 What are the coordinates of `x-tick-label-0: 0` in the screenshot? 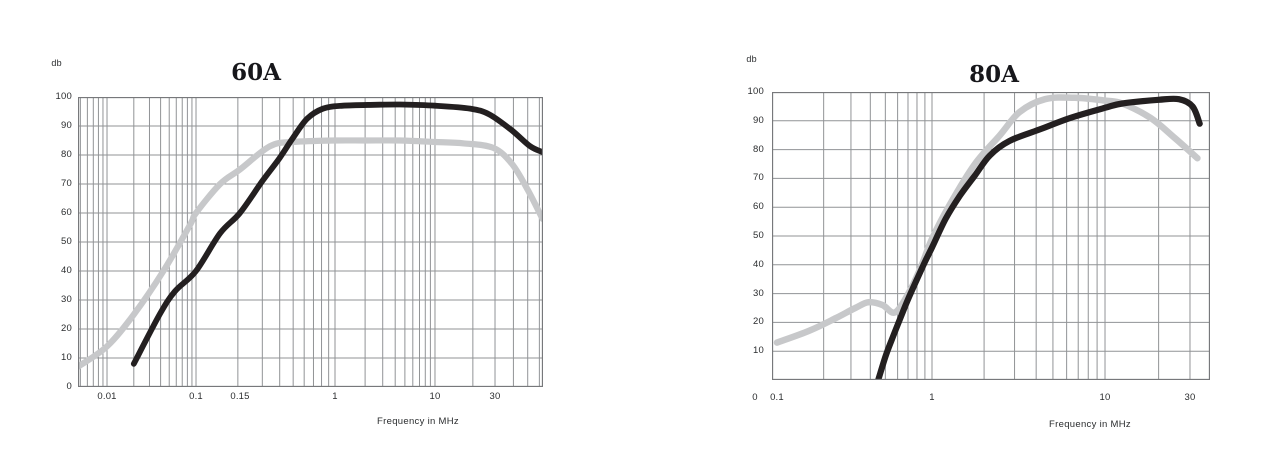 It's located at (755, 397).